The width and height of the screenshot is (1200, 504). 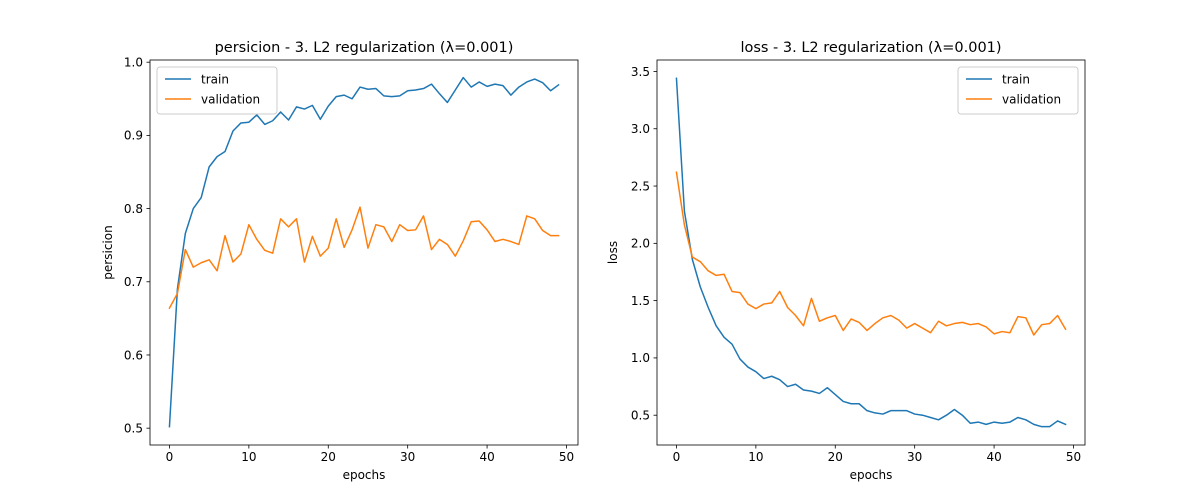 I want to click on chart-2-x-tick-label: 0, so click(x=677, y=457).